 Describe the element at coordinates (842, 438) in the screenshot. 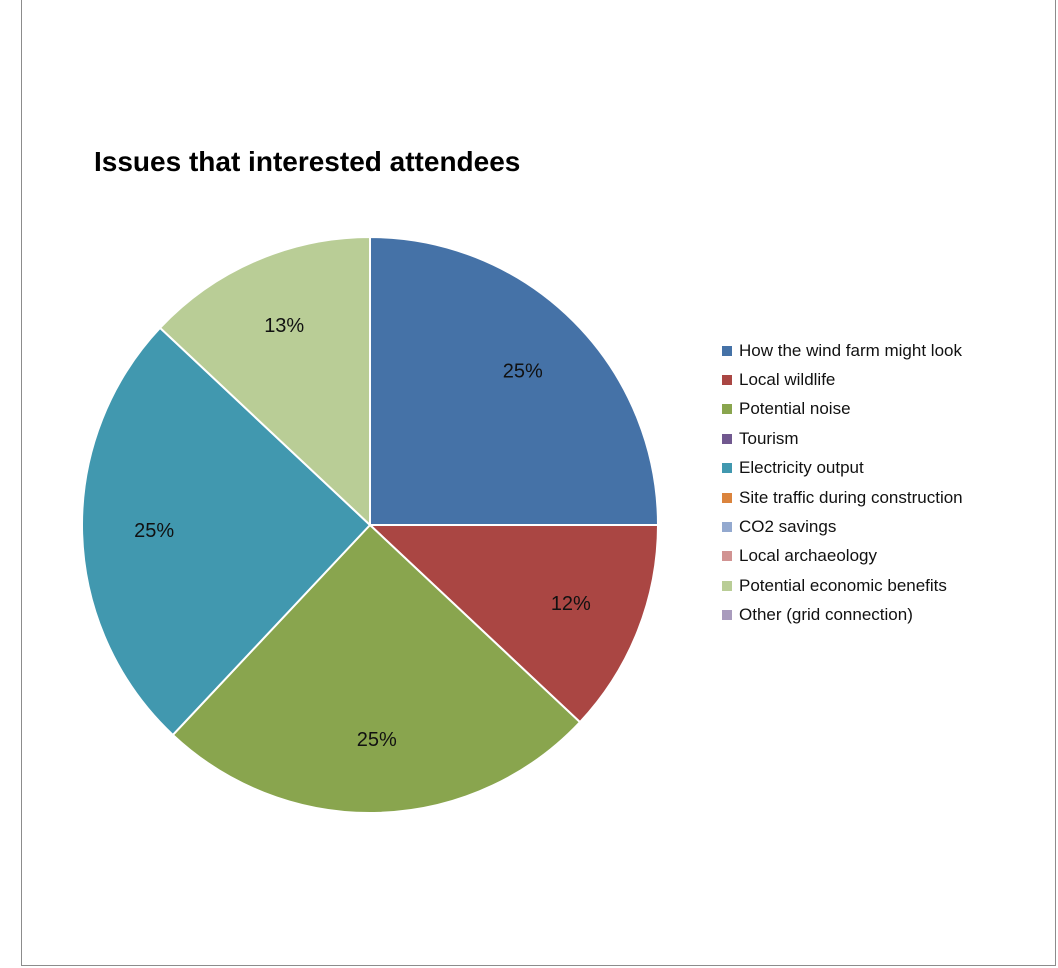

I see `legend-item-tourism: Tourism` at that location.